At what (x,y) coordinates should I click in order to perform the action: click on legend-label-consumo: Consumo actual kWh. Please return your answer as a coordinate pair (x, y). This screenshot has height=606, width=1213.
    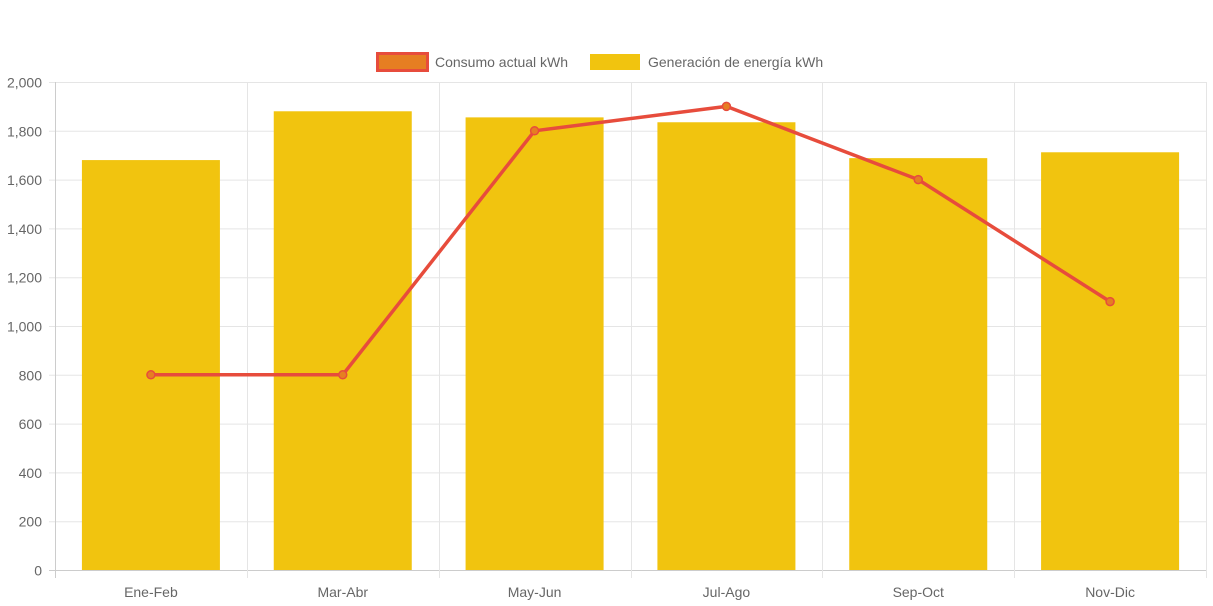
    Looking at the image, I should click on (501, 62).